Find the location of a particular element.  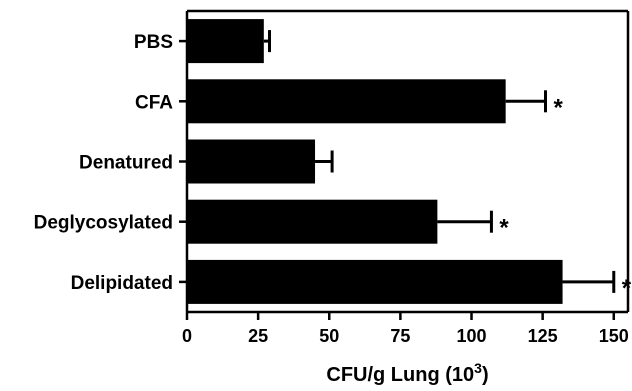

category-label-delipidated: Delipidated is located at coordinates (122, 283).